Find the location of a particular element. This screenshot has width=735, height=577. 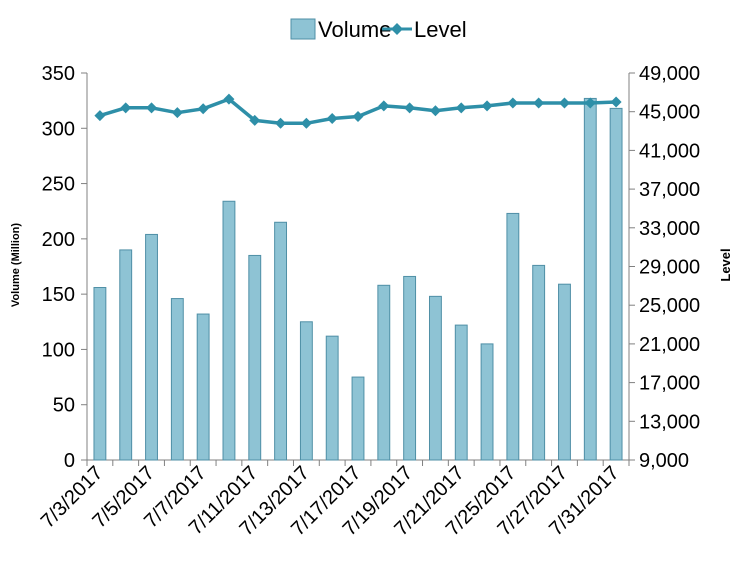

y-right-tick-label: 9,000 is located at coordinates (664, 461).